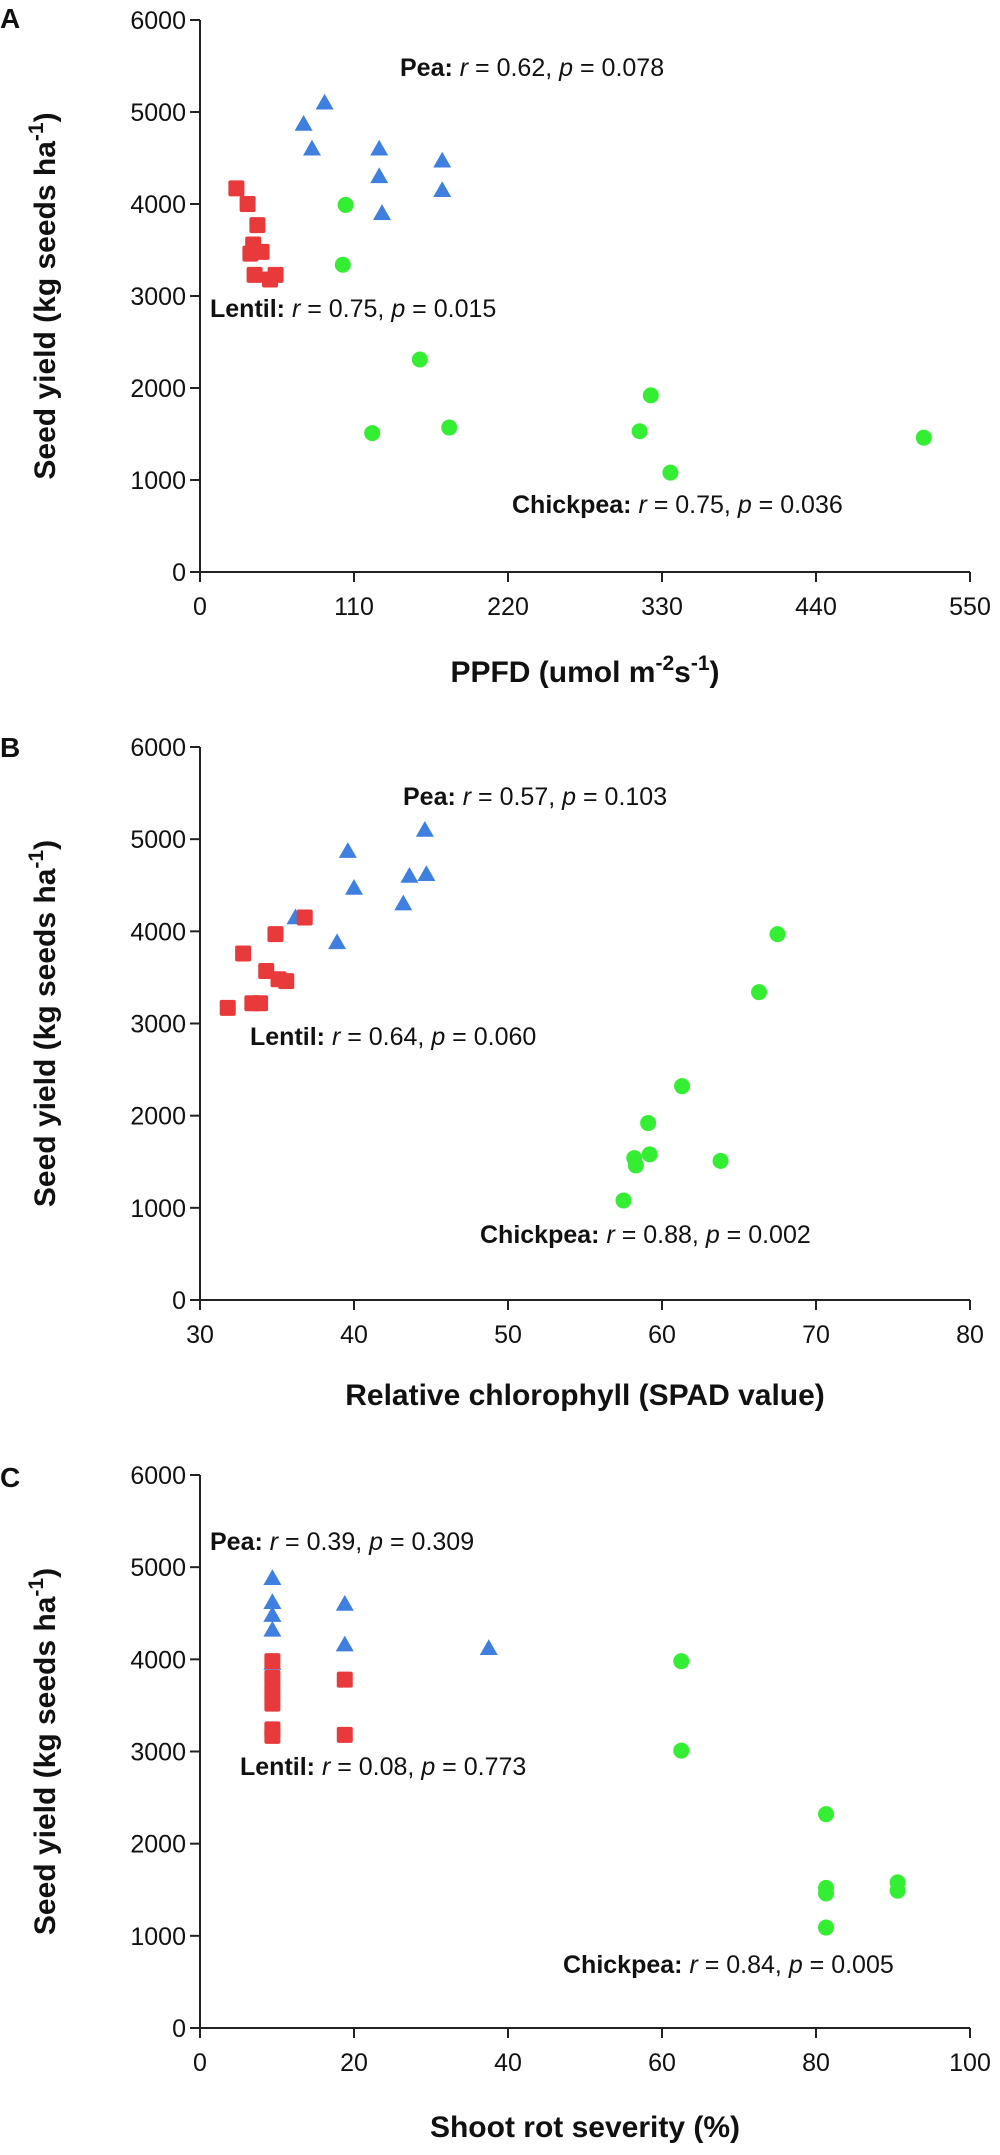  I want to click on text-part: = 0.39,, so click(323, 1542).